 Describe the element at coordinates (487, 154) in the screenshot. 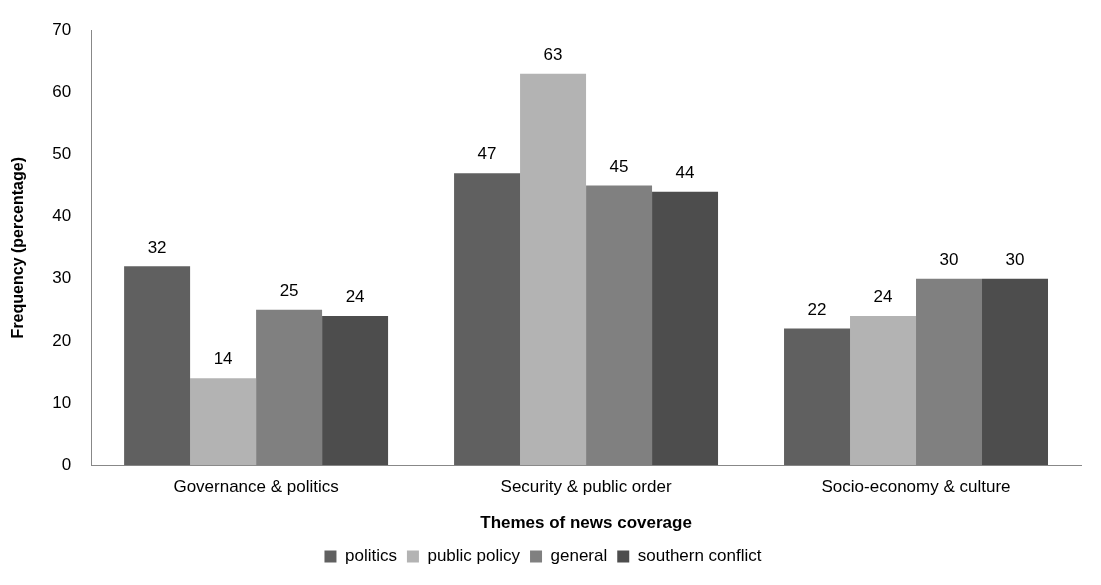

I see `data-label: 47` at that location.